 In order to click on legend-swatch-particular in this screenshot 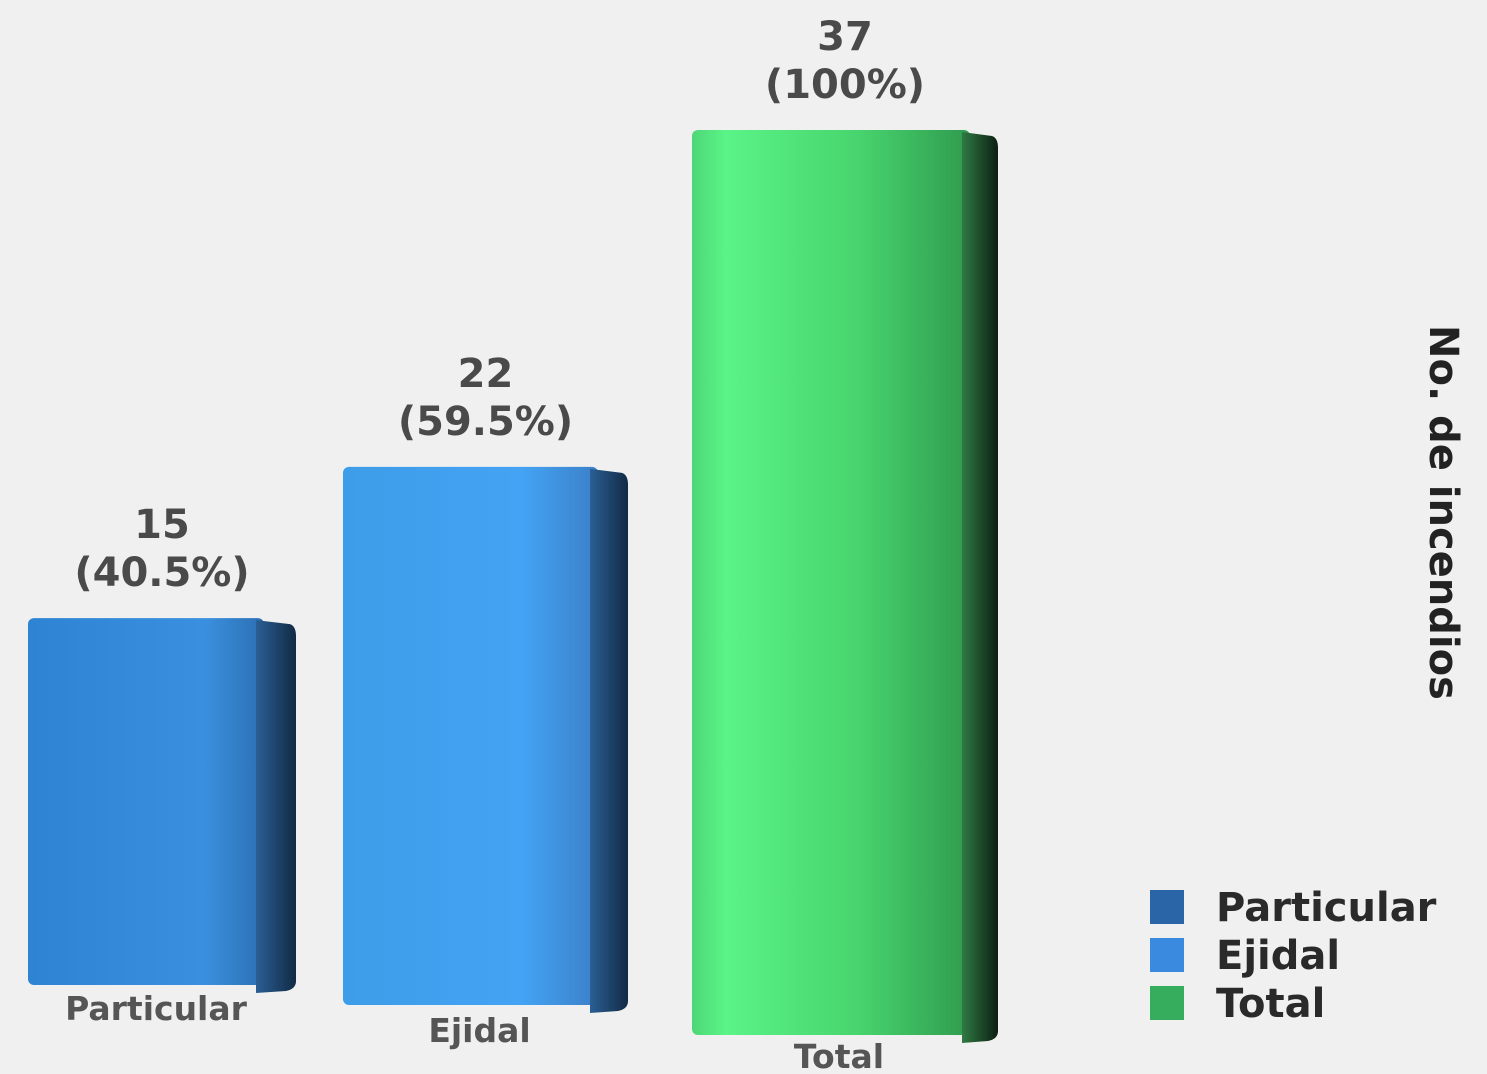, I will do `click(1167, 907)`.